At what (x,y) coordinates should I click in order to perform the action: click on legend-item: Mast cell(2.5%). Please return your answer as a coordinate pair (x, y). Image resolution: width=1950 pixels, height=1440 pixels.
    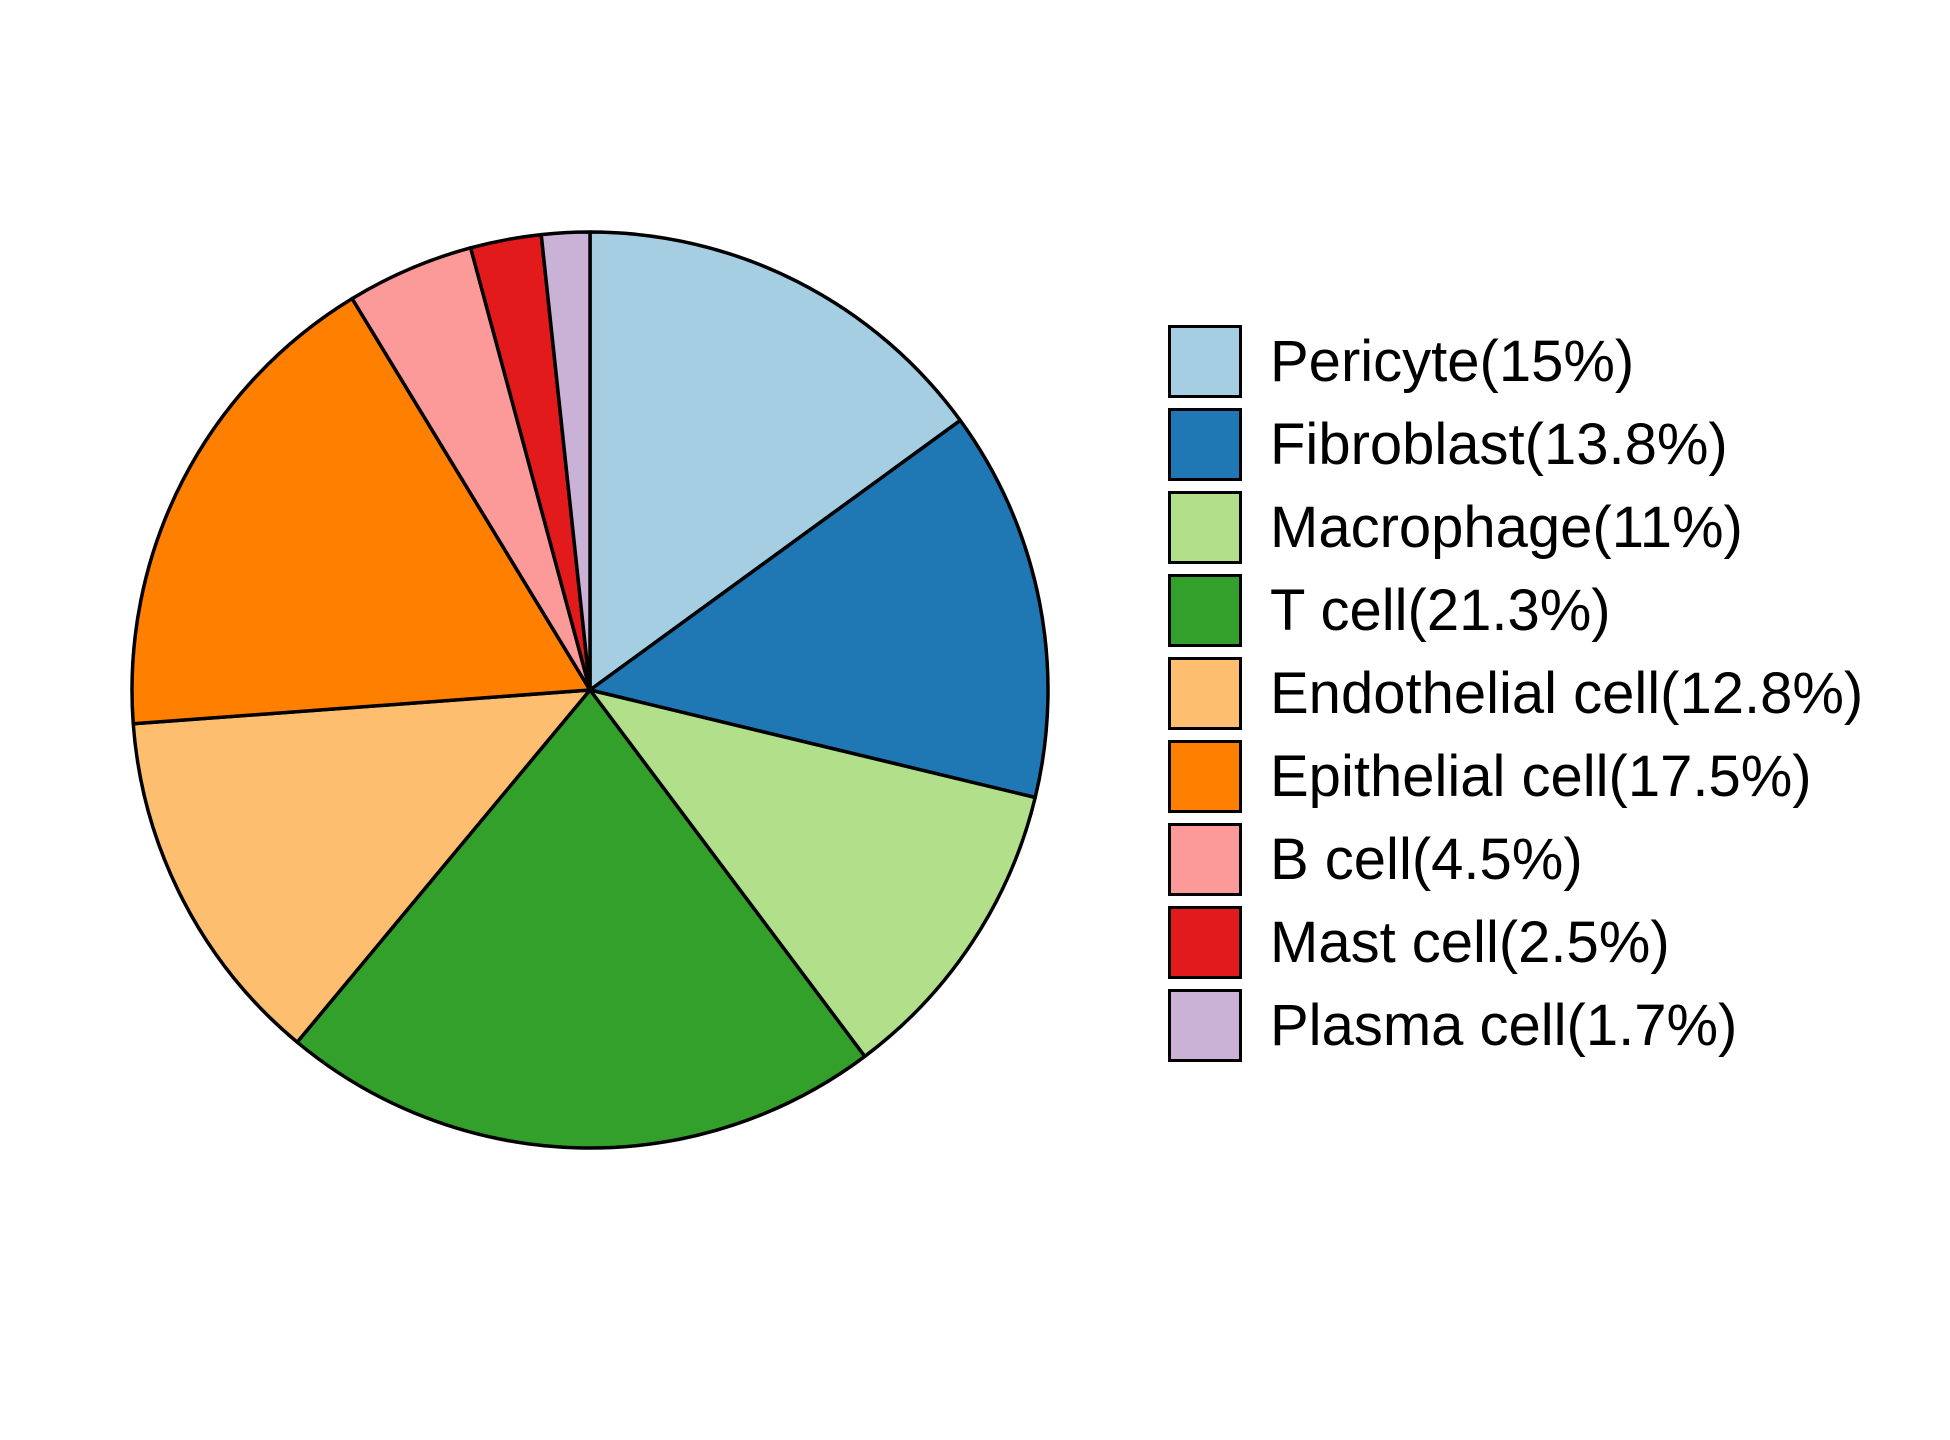
    Looking at the image, I should click on (1515, 942).